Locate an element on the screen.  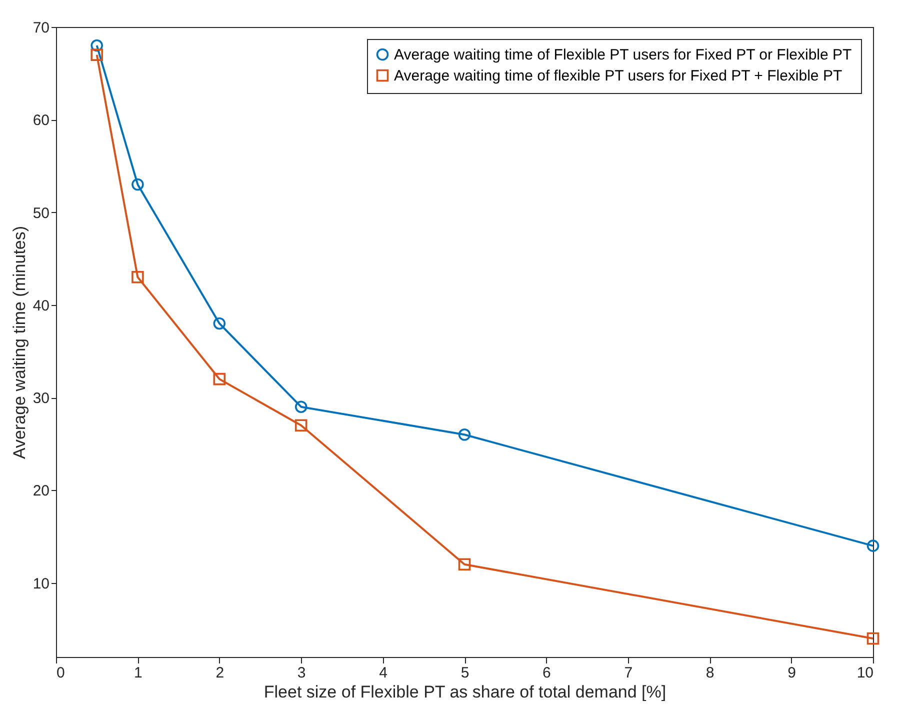
y-tick-label: 20 is located at coordinates (41, 491).